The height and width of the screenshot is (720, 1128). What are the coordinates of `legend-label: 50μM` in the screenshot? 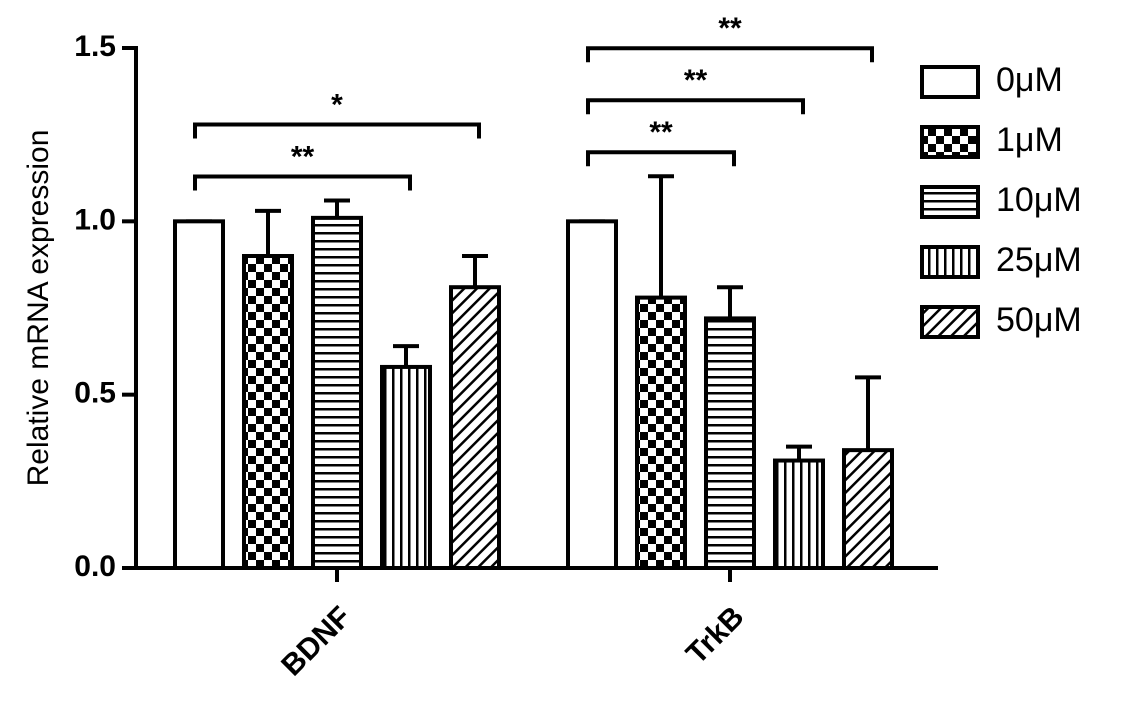 It's located at (1039, 320).